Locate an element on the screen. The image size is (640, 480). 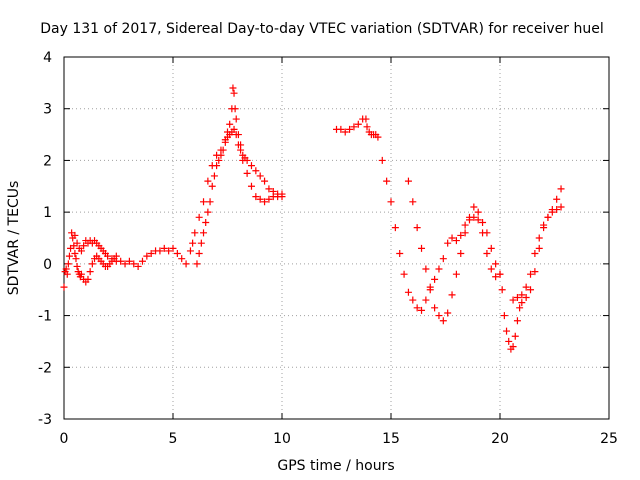
x-tick-label: 0 is located at coordinates (64, 439).